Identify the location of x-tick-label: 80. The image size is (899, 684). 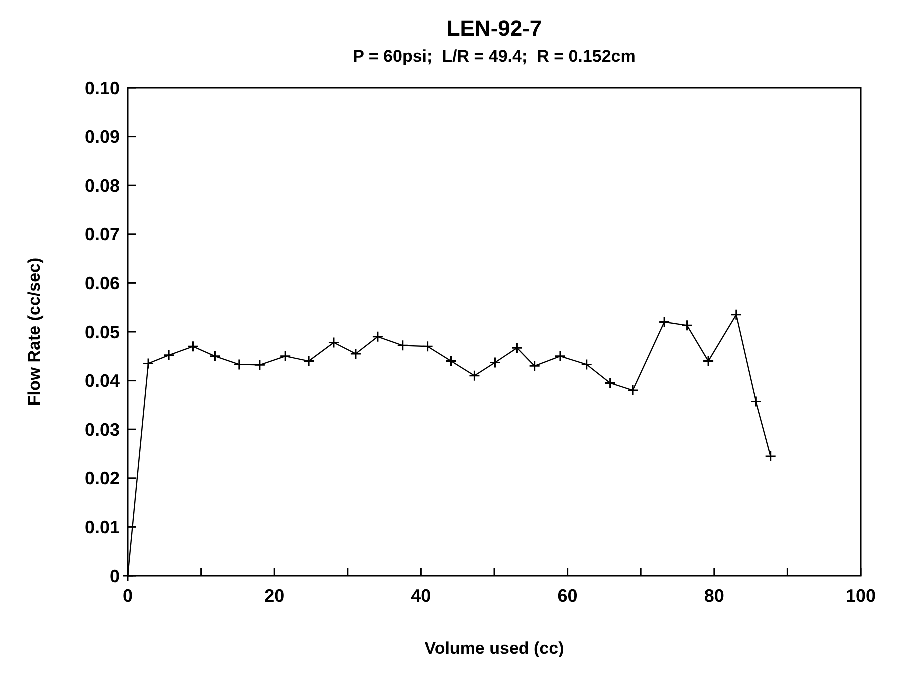
(714, 596).